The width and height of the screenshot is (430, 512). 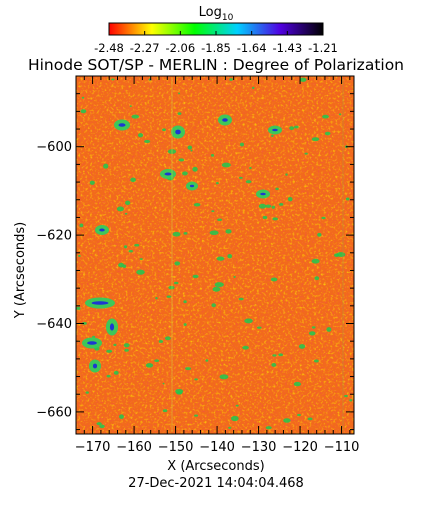 I want to click on x-tick-label: −140, so click(x=217, y=447).